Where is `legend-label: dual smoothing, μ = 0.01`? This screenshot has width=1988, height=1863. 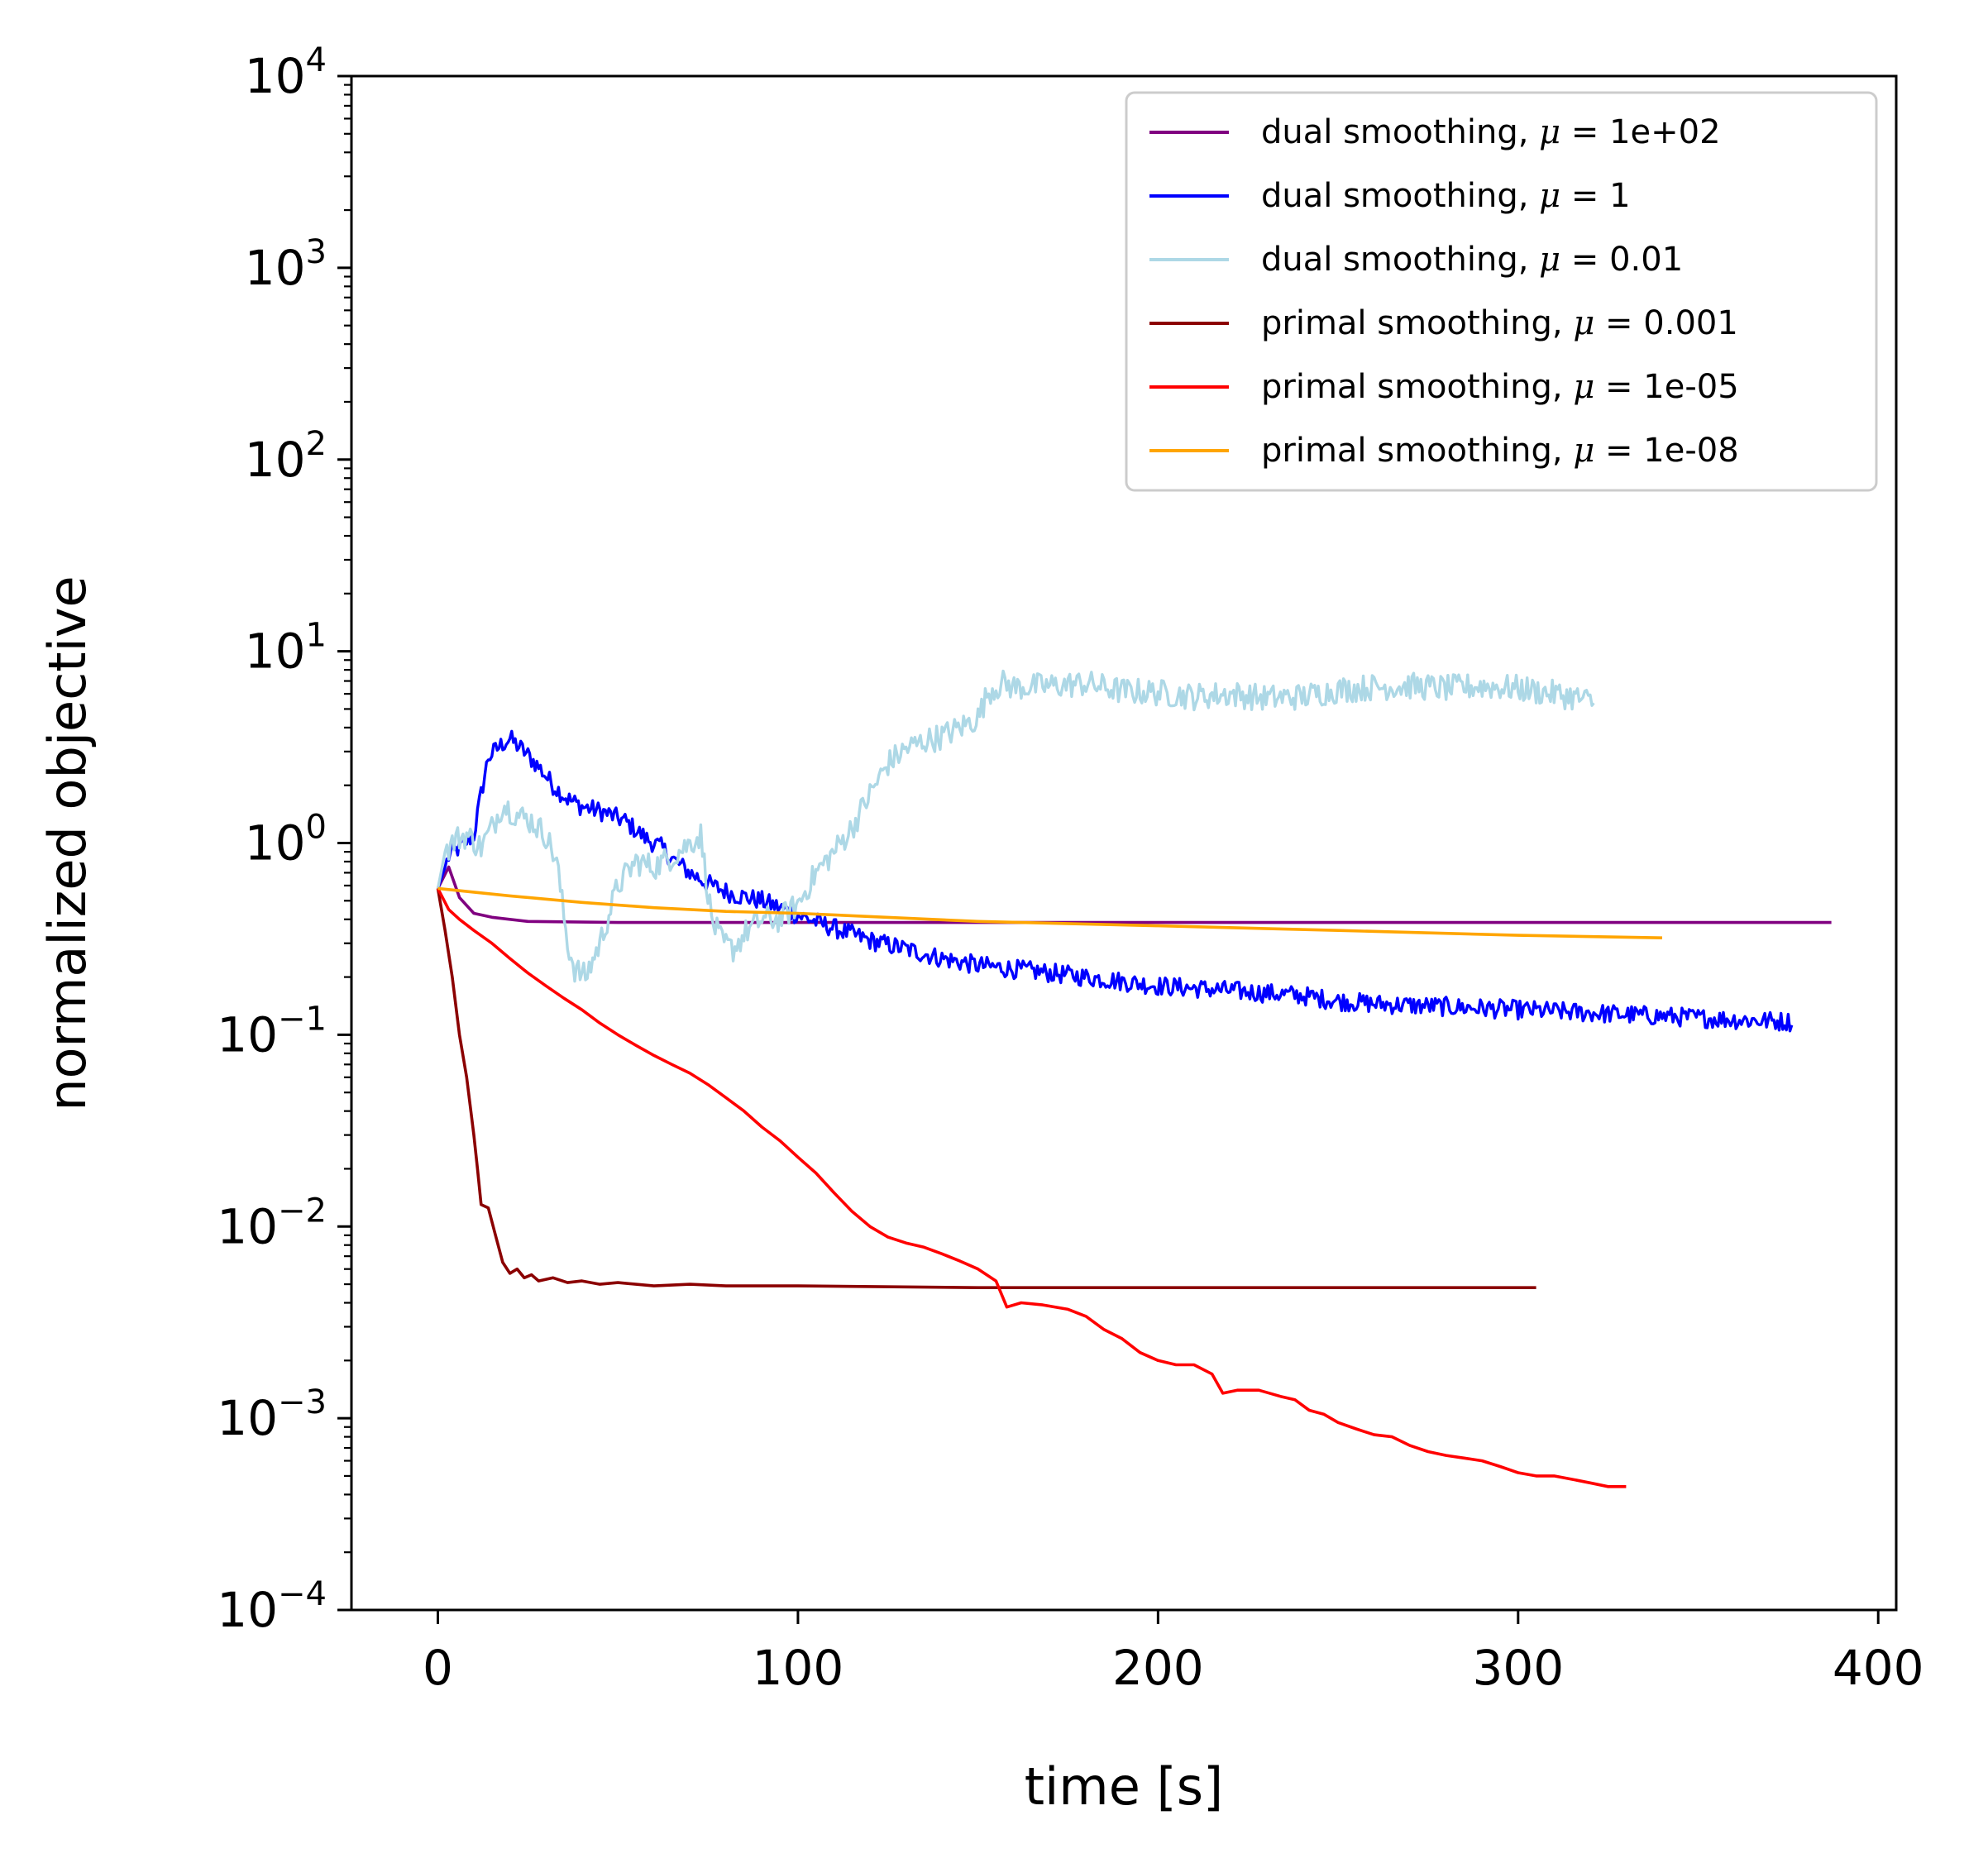 legend-label: dual smoothing, μ = 0.01 is located at coordinates (1472, 260).